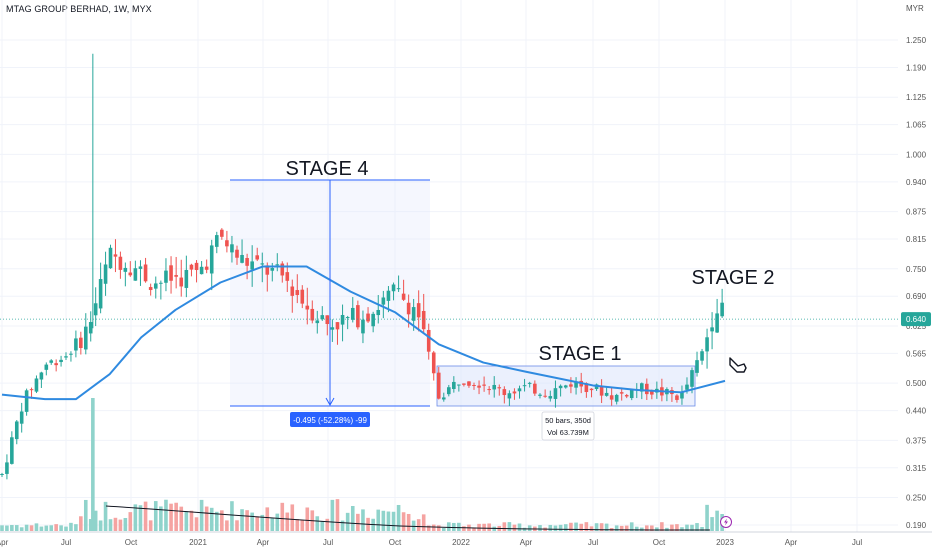  I want to click on price-tick-label: 1.190, so click(916, 67).